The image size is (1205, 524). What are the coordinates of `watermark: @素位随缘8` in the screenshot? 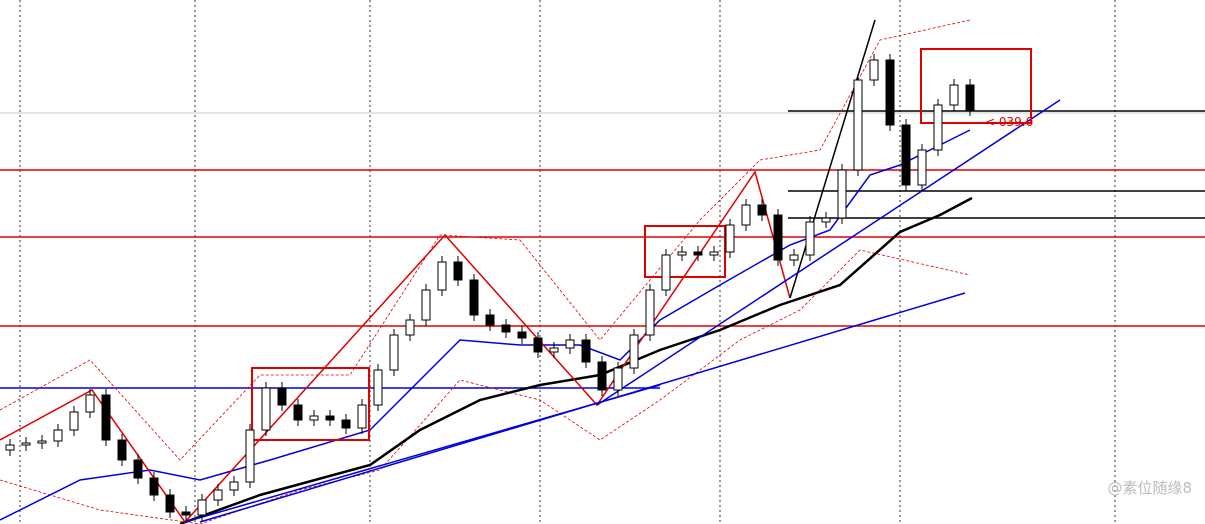 It's located at (1149, 488).